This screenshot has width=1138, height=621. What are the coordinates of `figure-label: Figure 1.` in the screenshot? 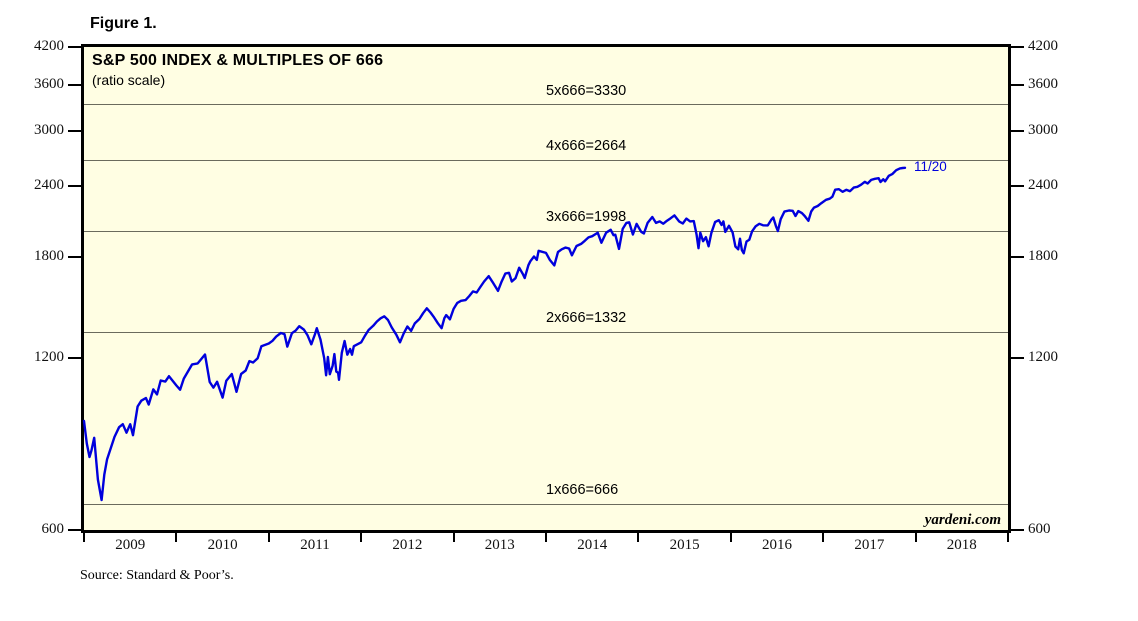 It's located at (123, 23).